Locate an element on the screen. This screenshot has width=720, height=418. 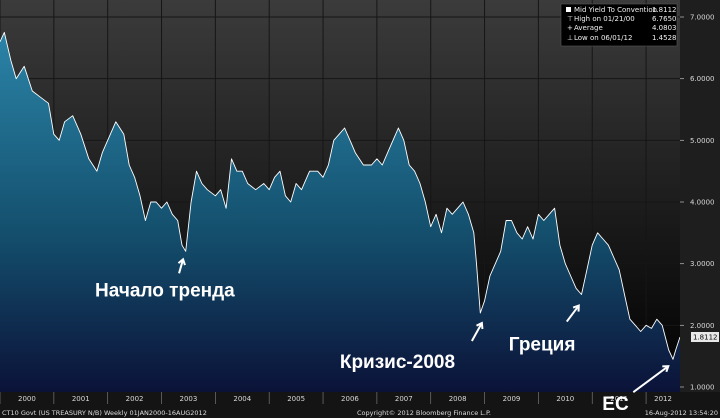
annotation-label: Начало тренда is located at coordinates (165, 290).